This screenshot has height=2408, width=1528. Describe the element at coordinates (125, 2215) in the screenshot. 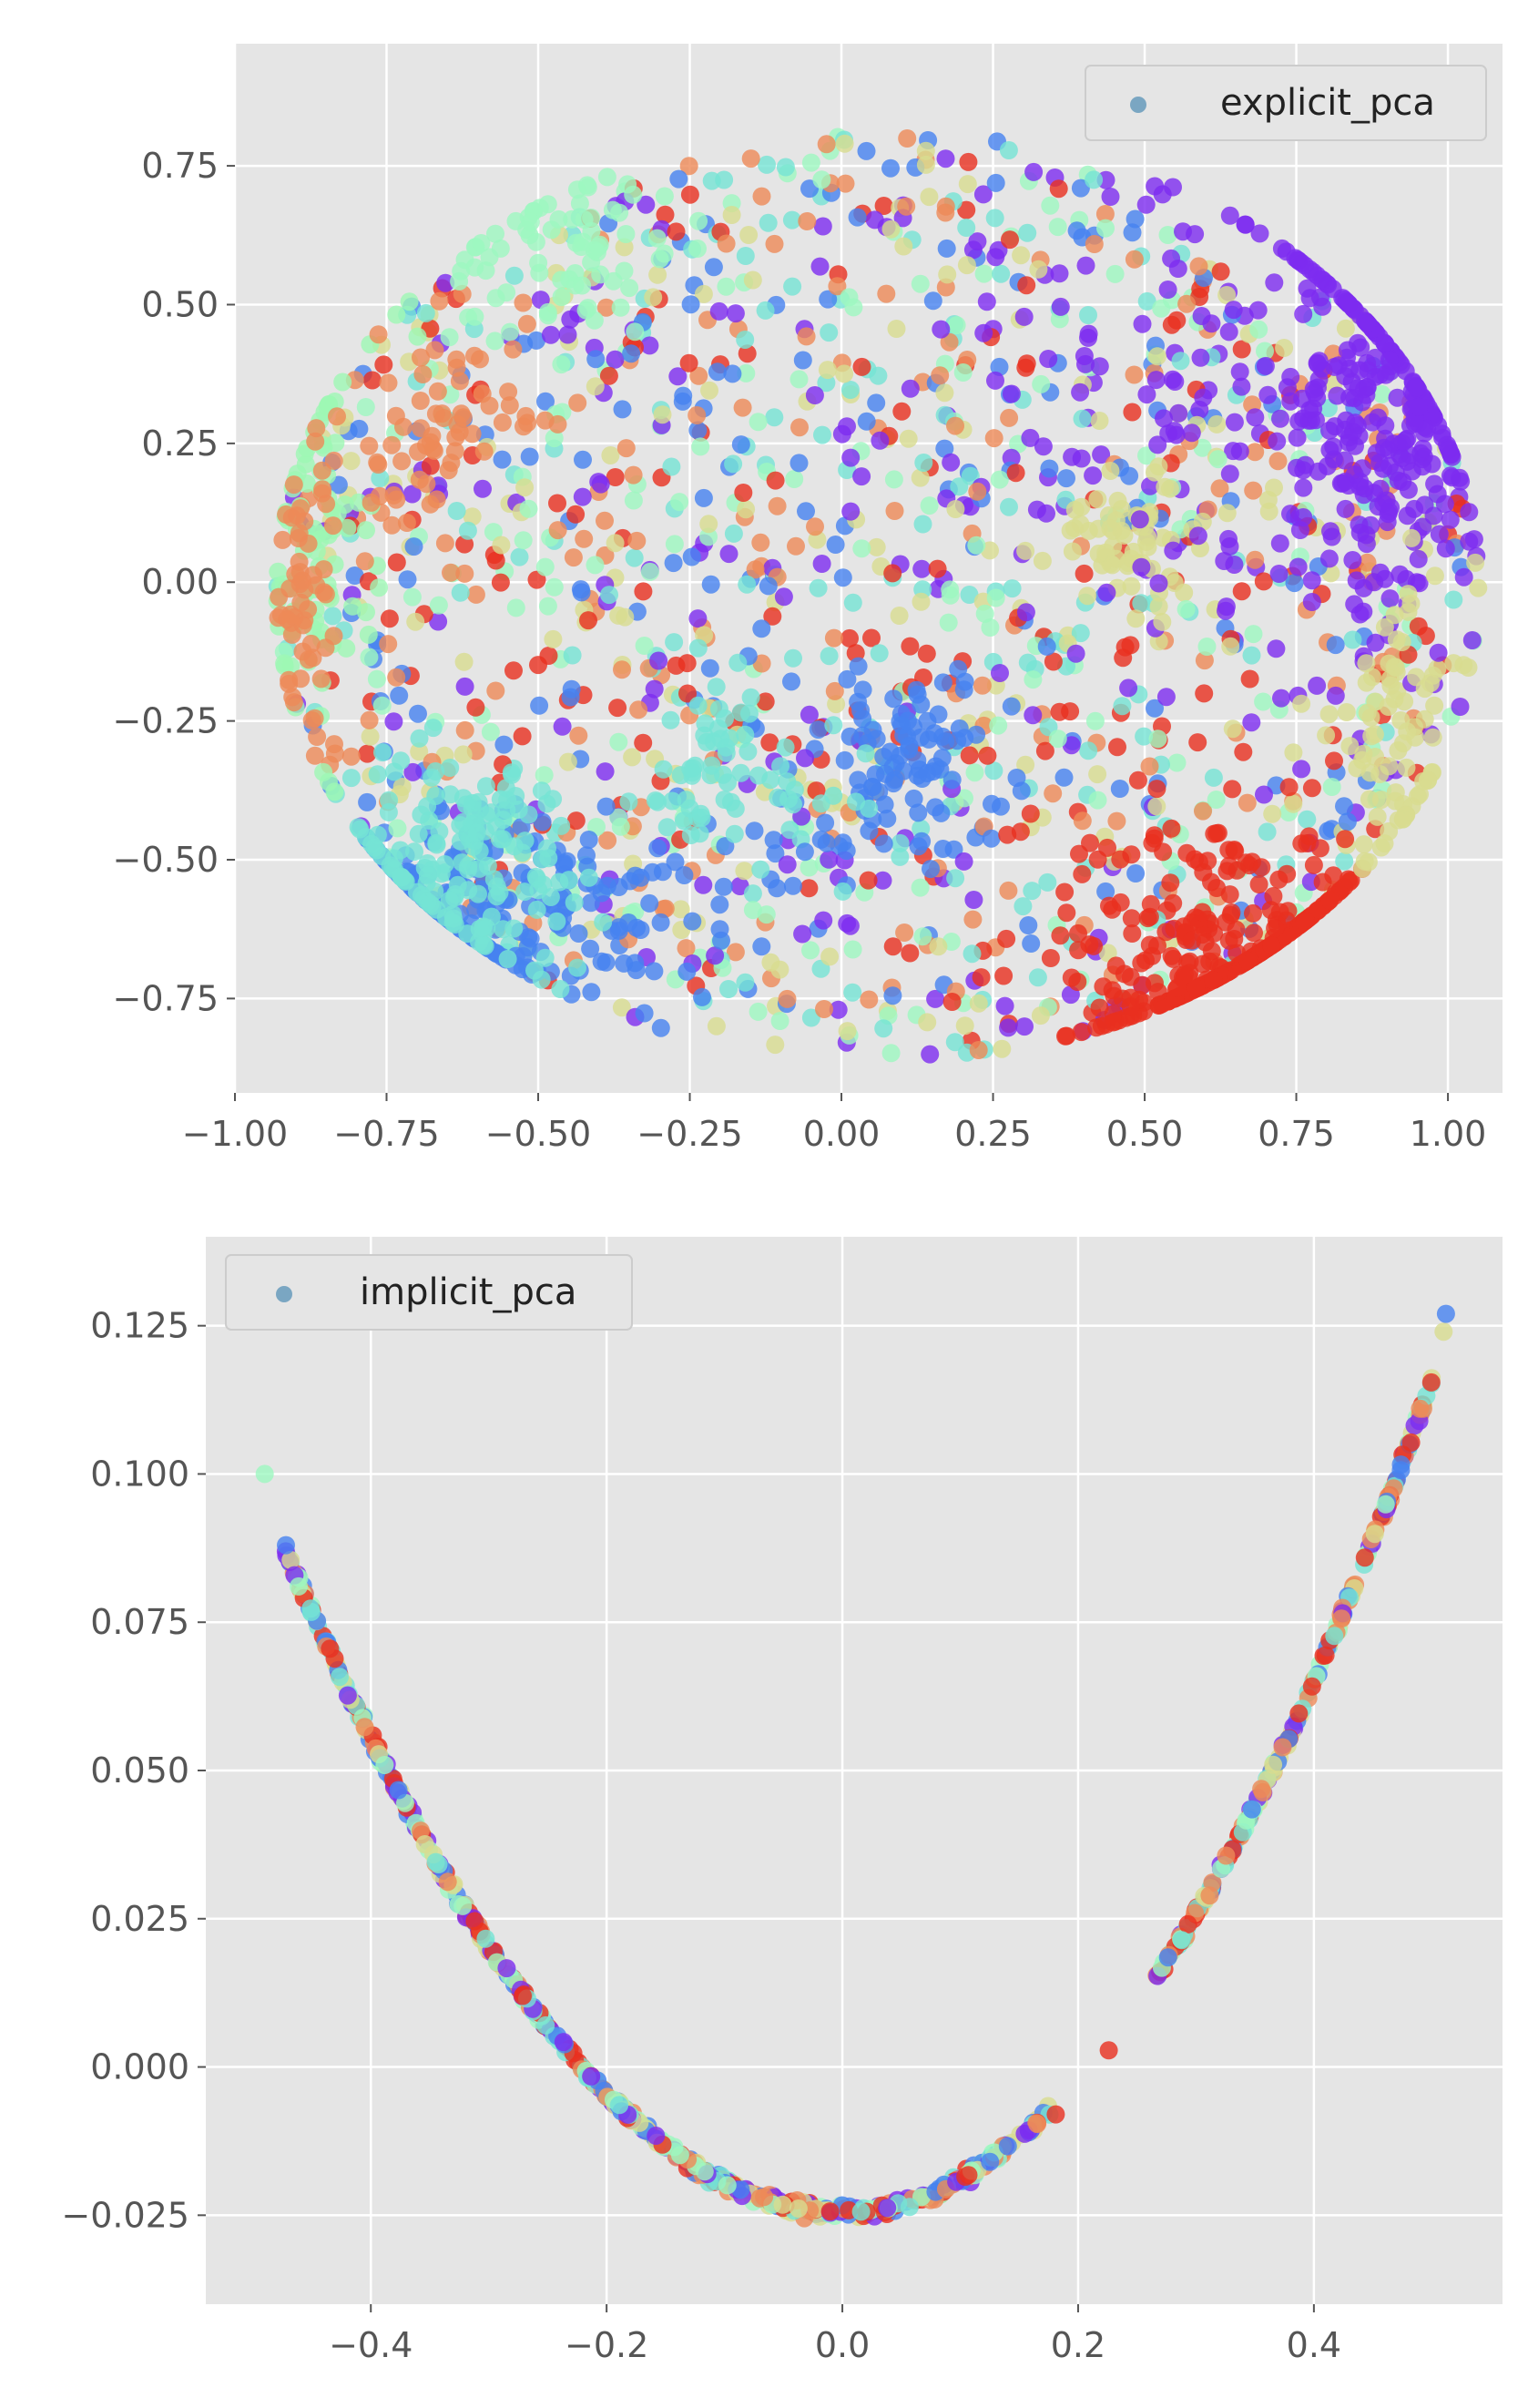

I see `y-tick-label: −0.025` at that location.